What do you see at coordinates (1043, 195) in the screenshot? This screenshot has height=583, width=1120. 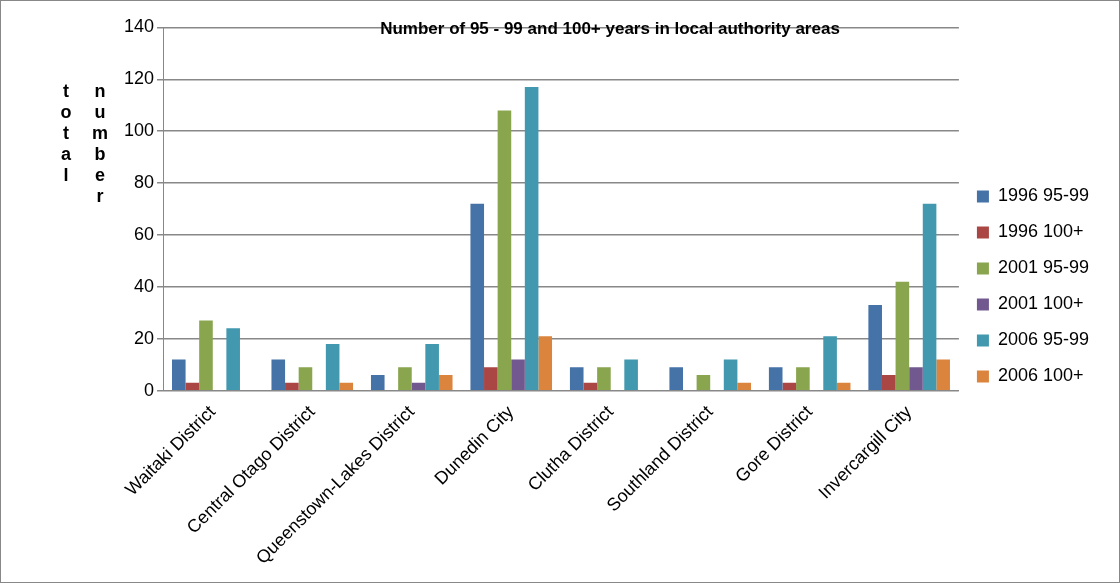 I see `legend-label: 1996 95-99` at bounding box center [1043, 195].